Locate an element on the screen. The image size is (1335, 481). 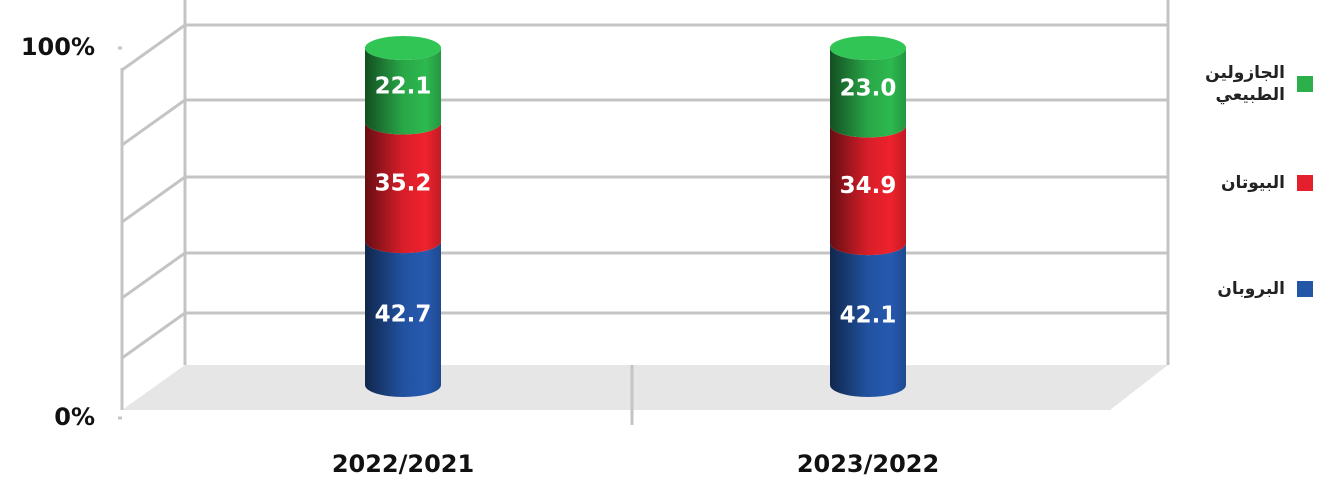
legend-label: البيوتان is located at coordinates (1252, 183).